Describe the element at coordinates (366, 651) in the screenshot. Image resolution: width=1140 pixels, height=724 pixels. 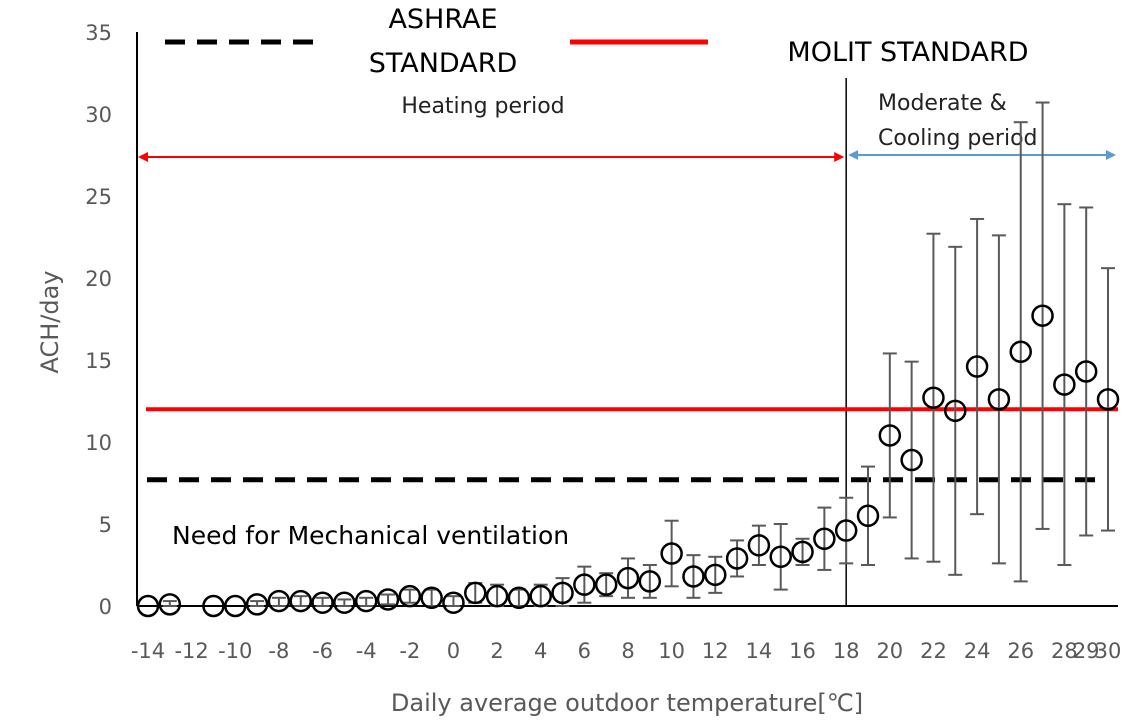
I see `x-tick-label: -4` at that location.